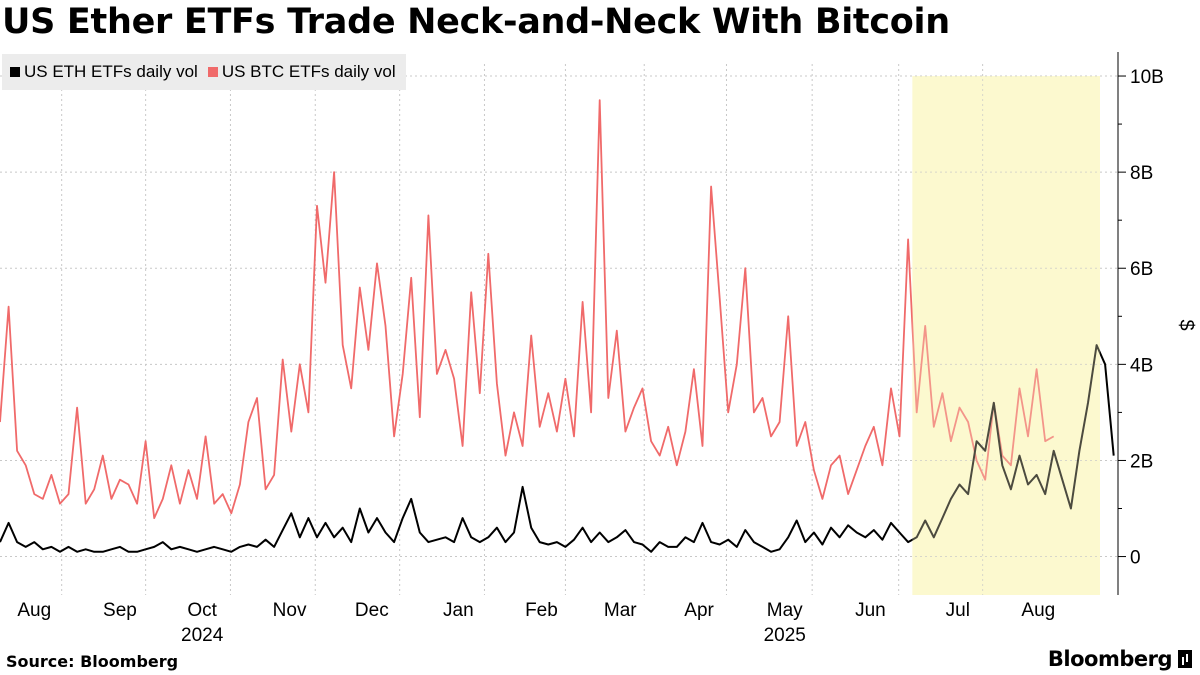  I want to click on x-tick-label: Jul, so click(958, 610).